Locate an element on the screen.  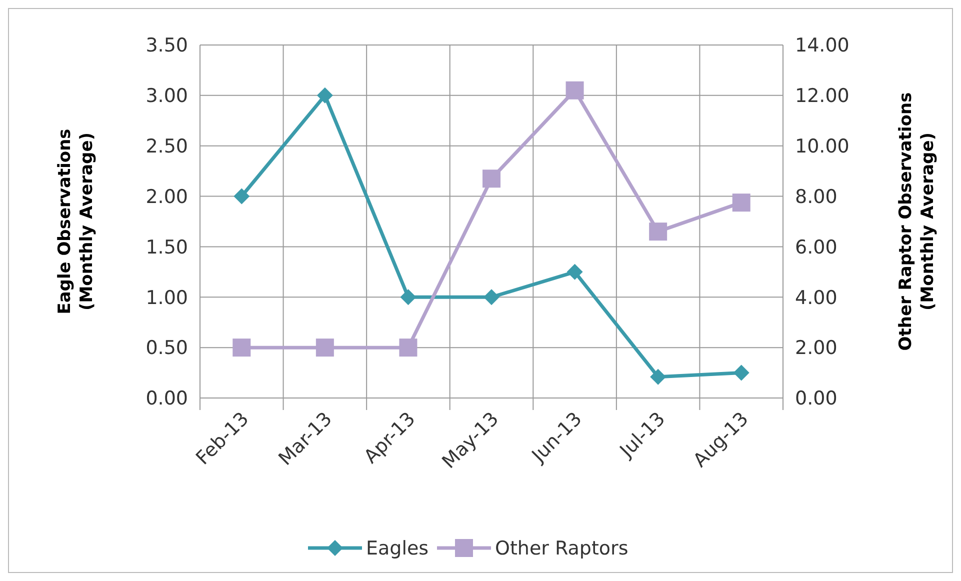
y-tick-label: 0.00 is located at coordinates (167, 399).